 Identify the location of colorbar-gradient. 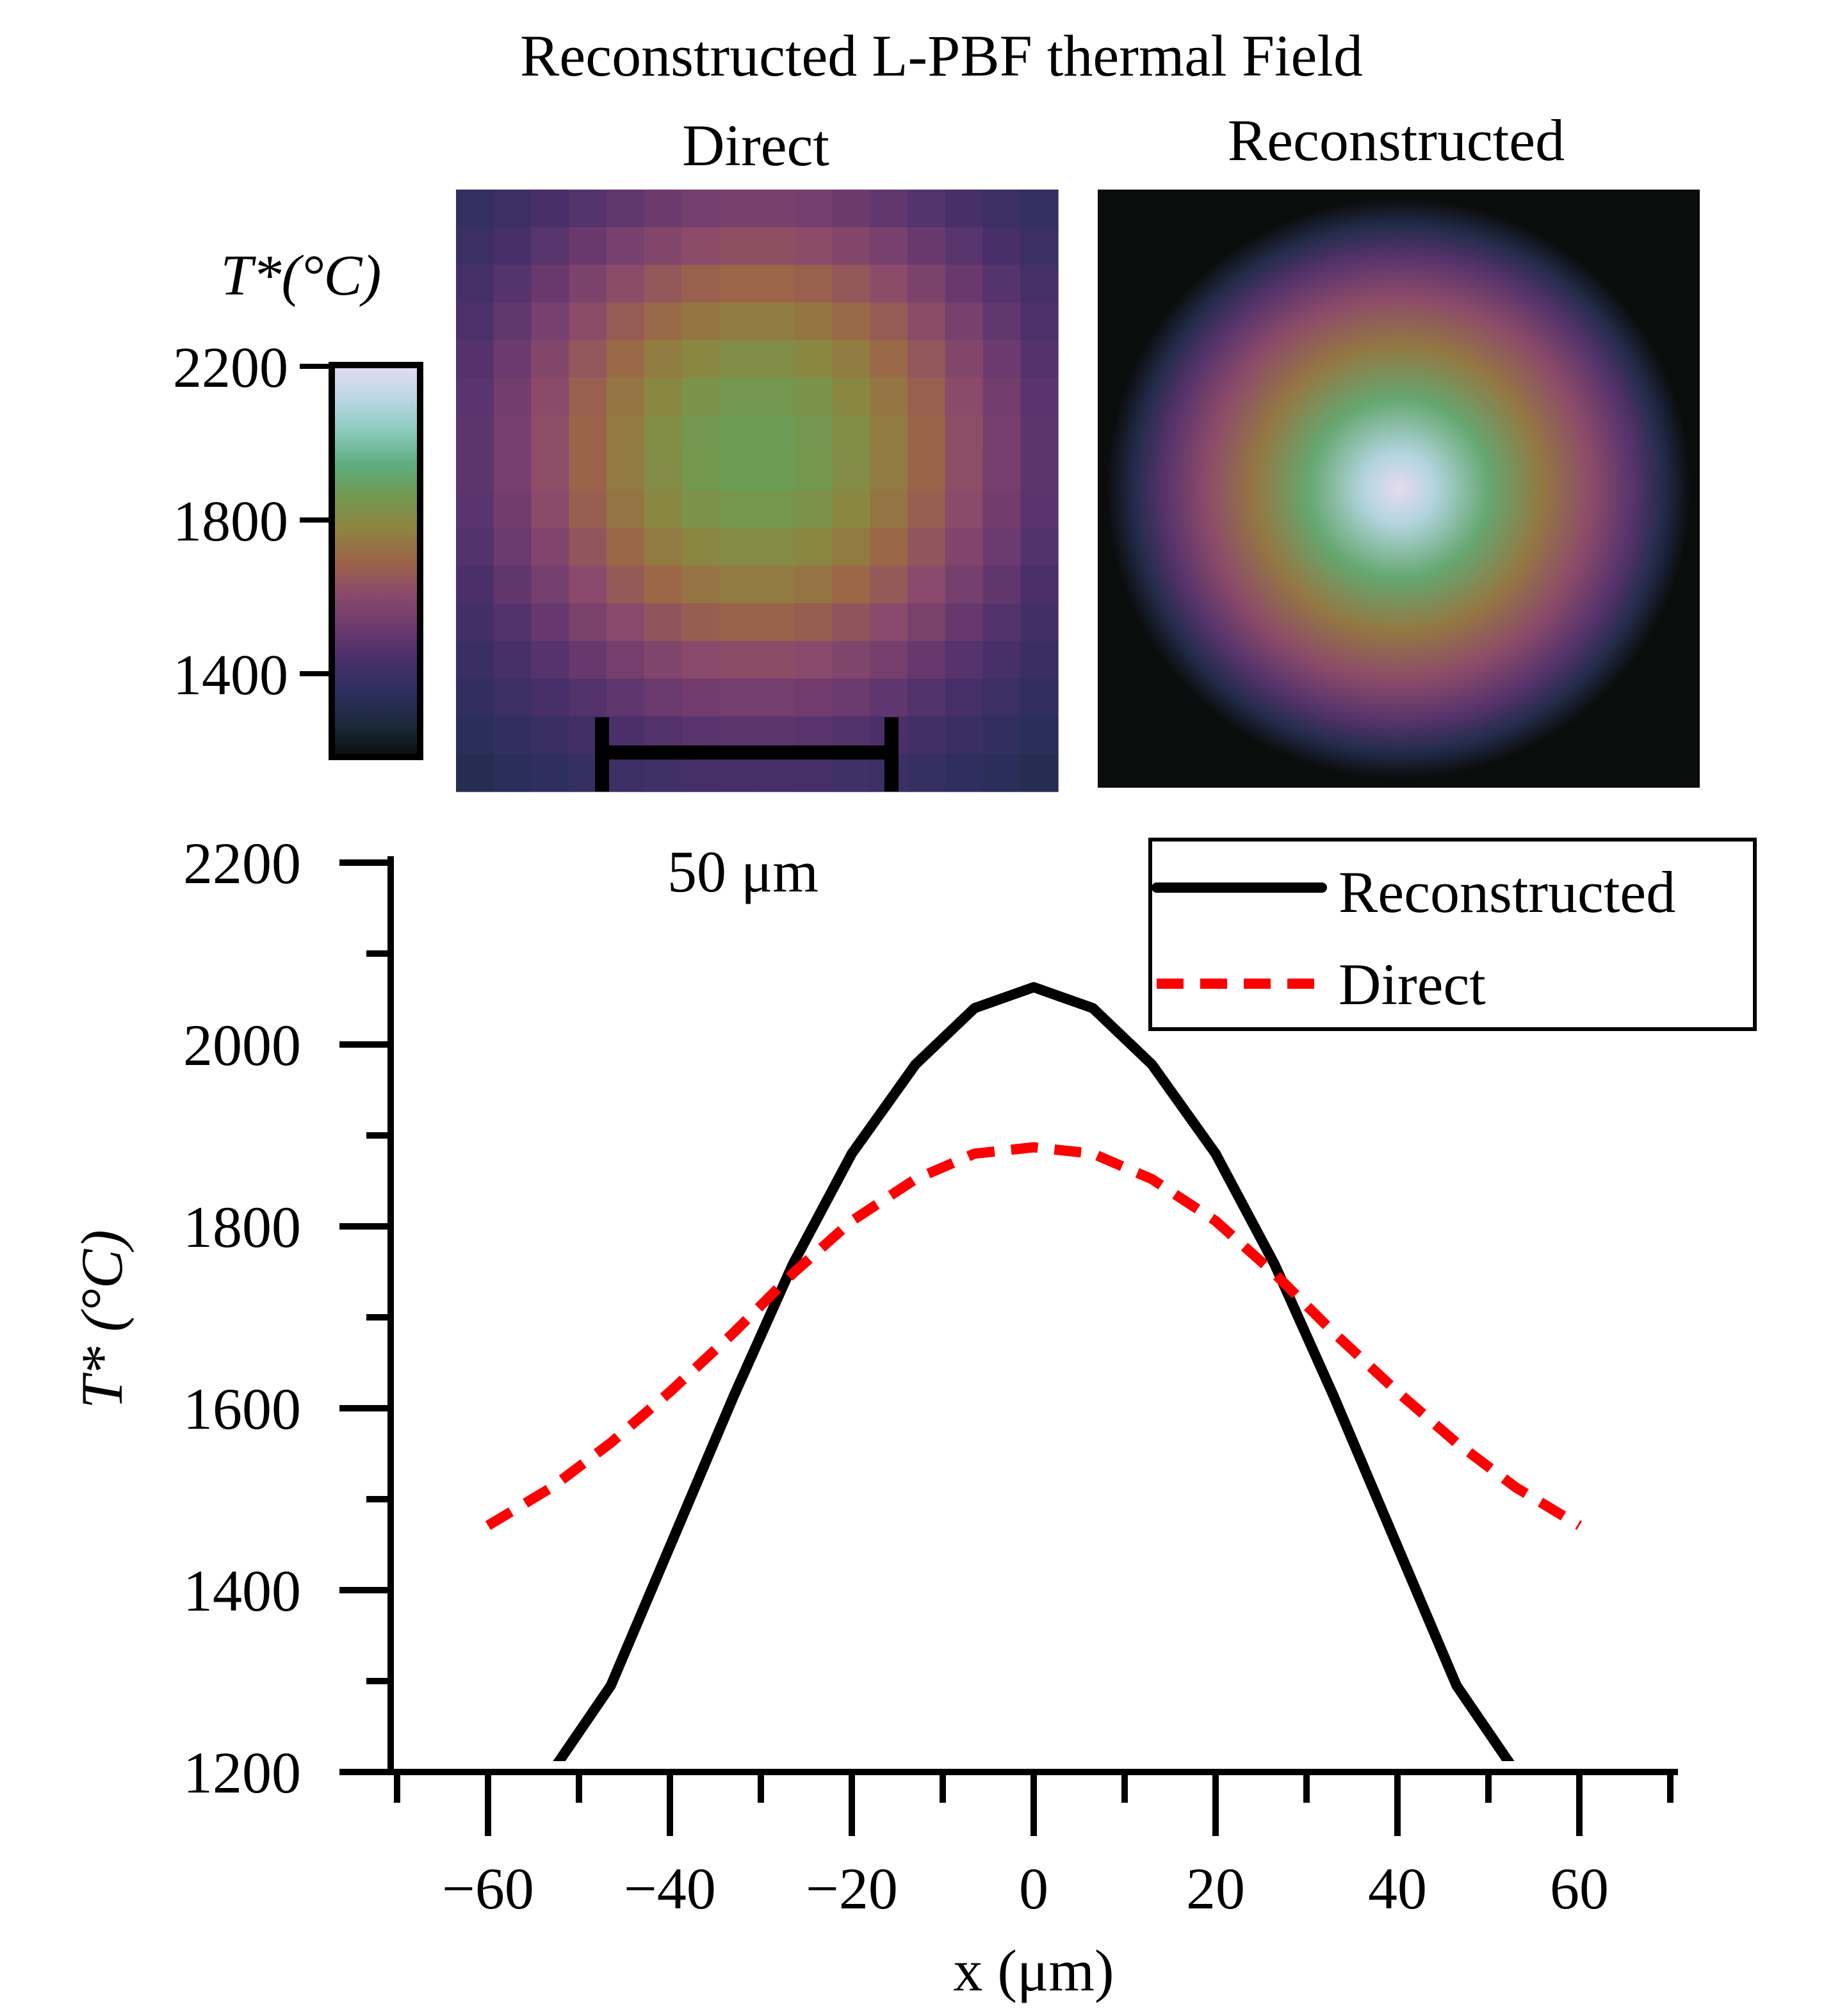
(376, 561).